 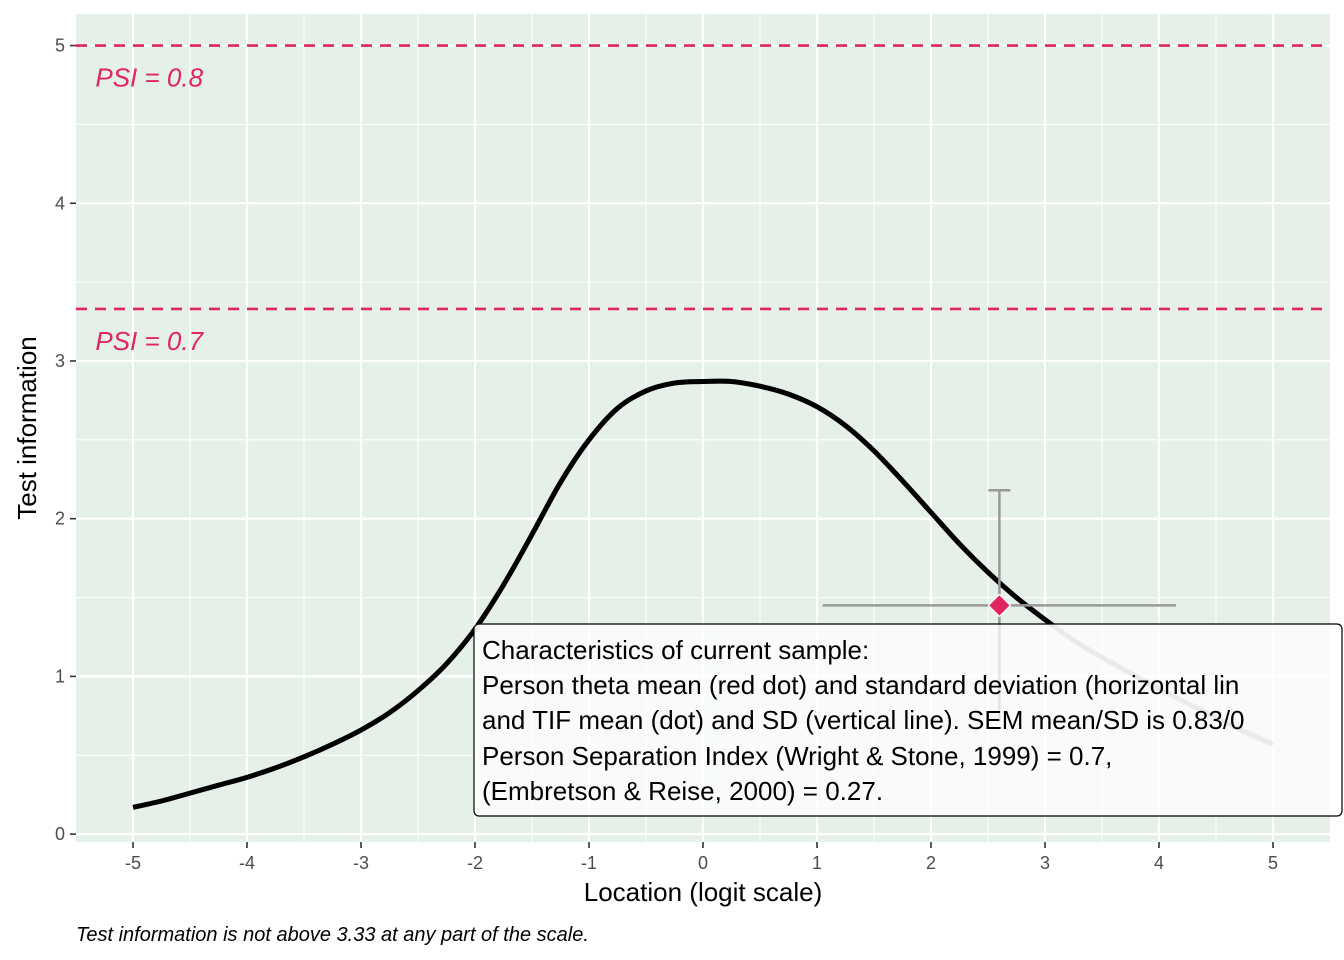 I want to click on y-axis: 0 1 2 3 4 5, so click(x=65, y=440).